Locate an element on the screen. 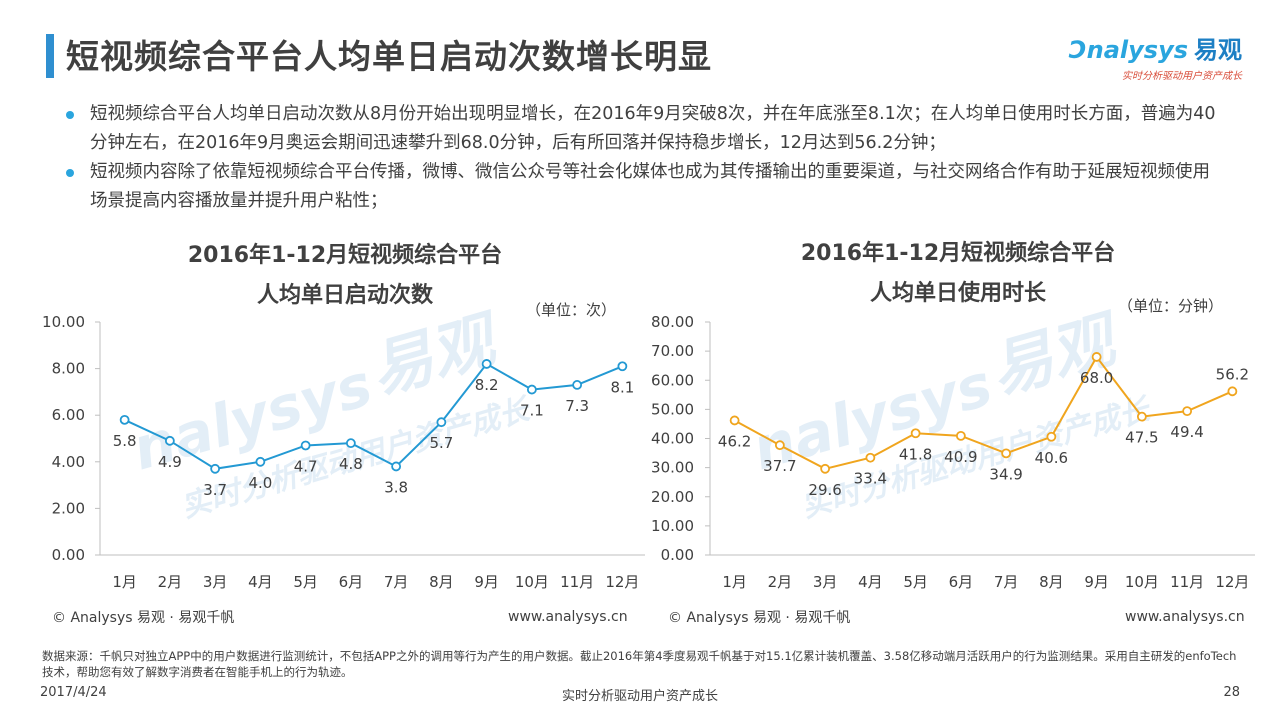 The width and height of the screenshot is (1280, 720). data-label: 5.8 is located at coordinates (125, 441).